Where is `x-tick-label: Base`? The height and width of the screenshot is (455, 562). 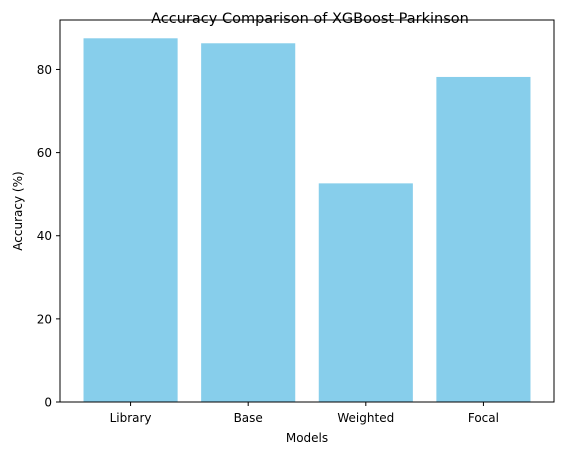 x-tick-label: Base is located at coordinates (248, 418).